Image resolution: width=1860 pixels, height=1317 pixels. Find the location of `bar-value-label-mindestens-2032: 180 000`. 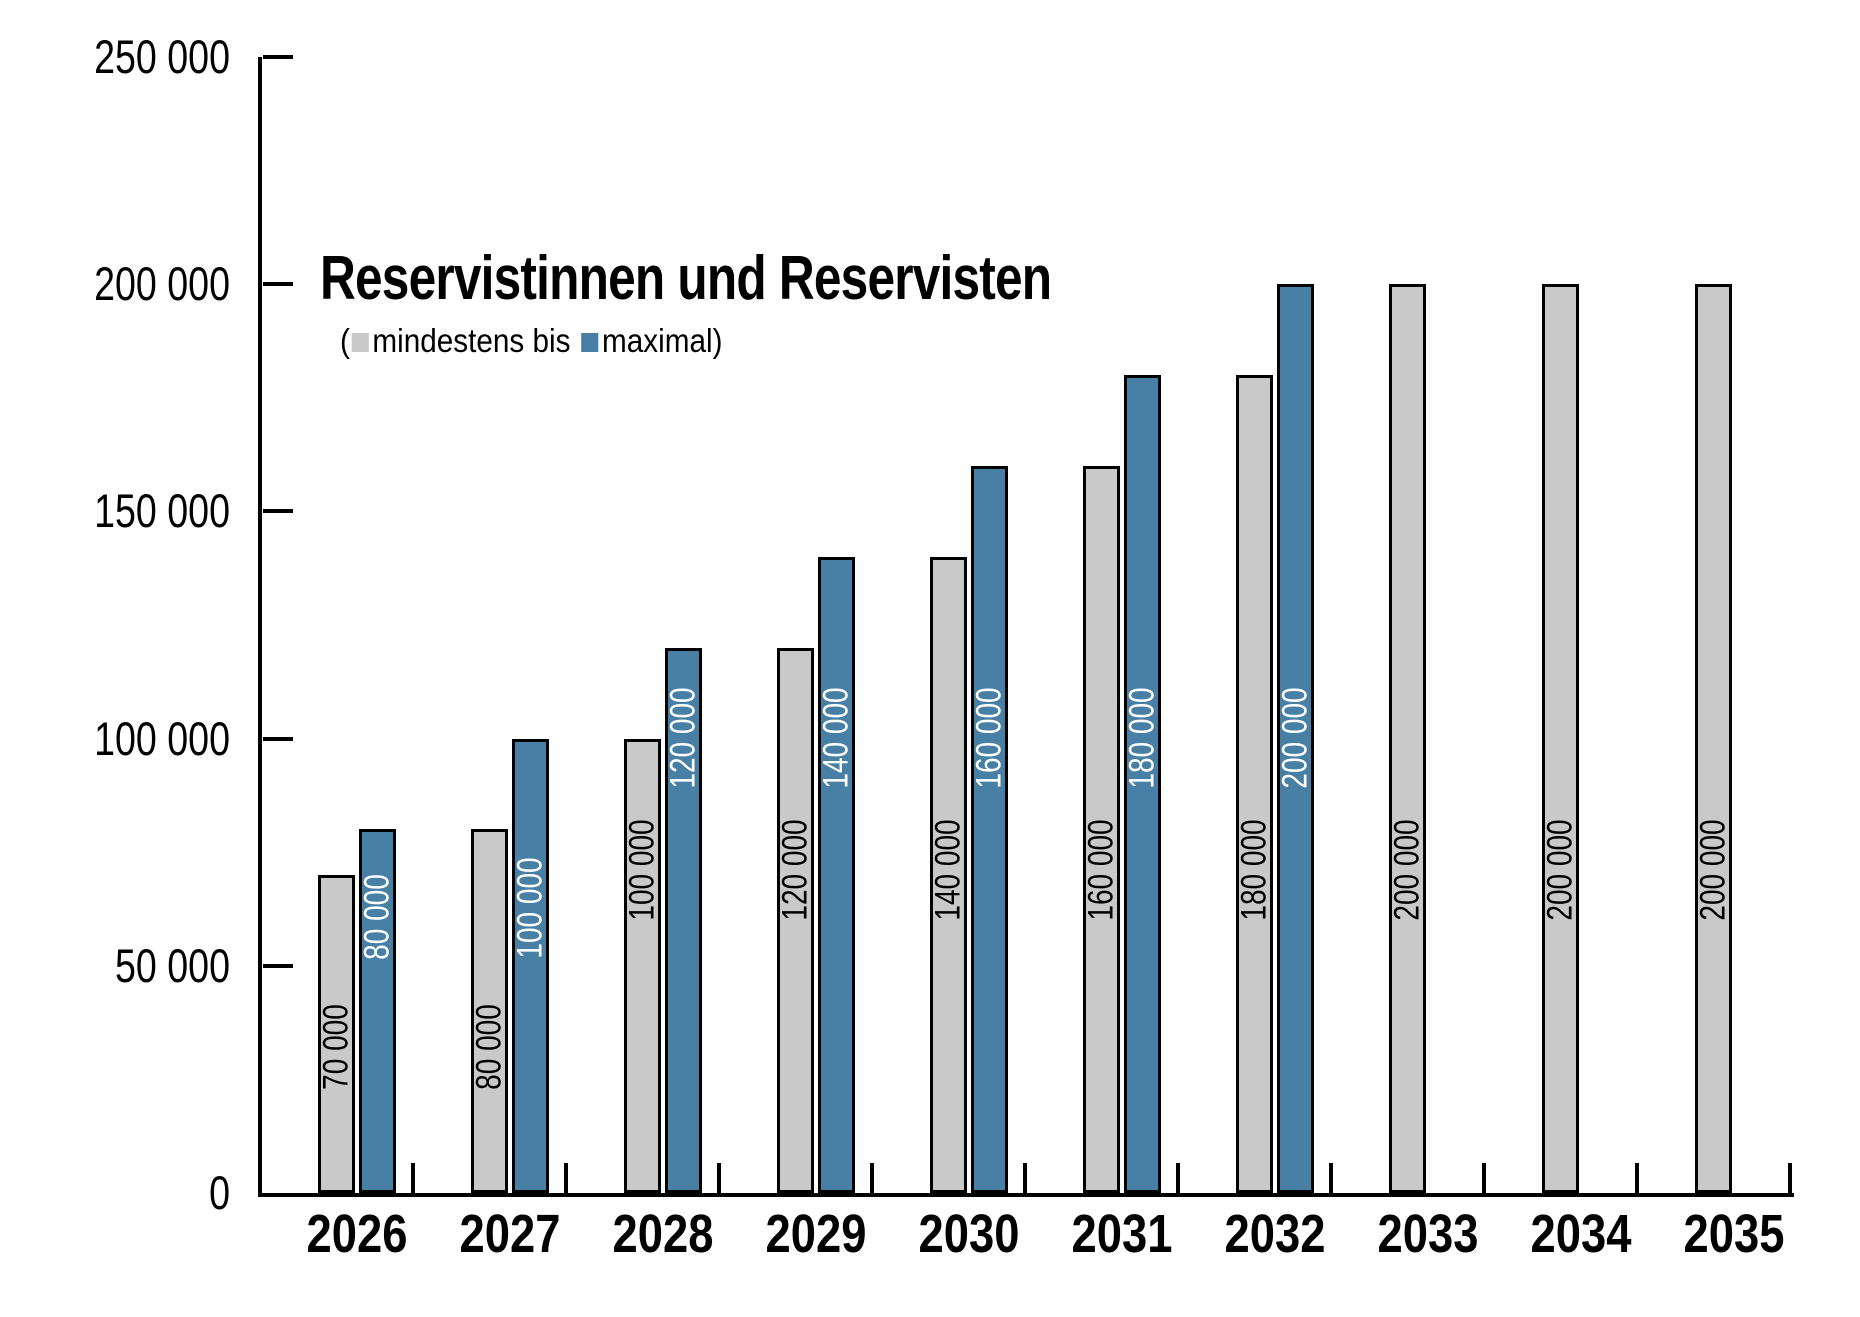

bar-value-label-mindestens-2032: 180 000 is located at coordinates (1254, 870).